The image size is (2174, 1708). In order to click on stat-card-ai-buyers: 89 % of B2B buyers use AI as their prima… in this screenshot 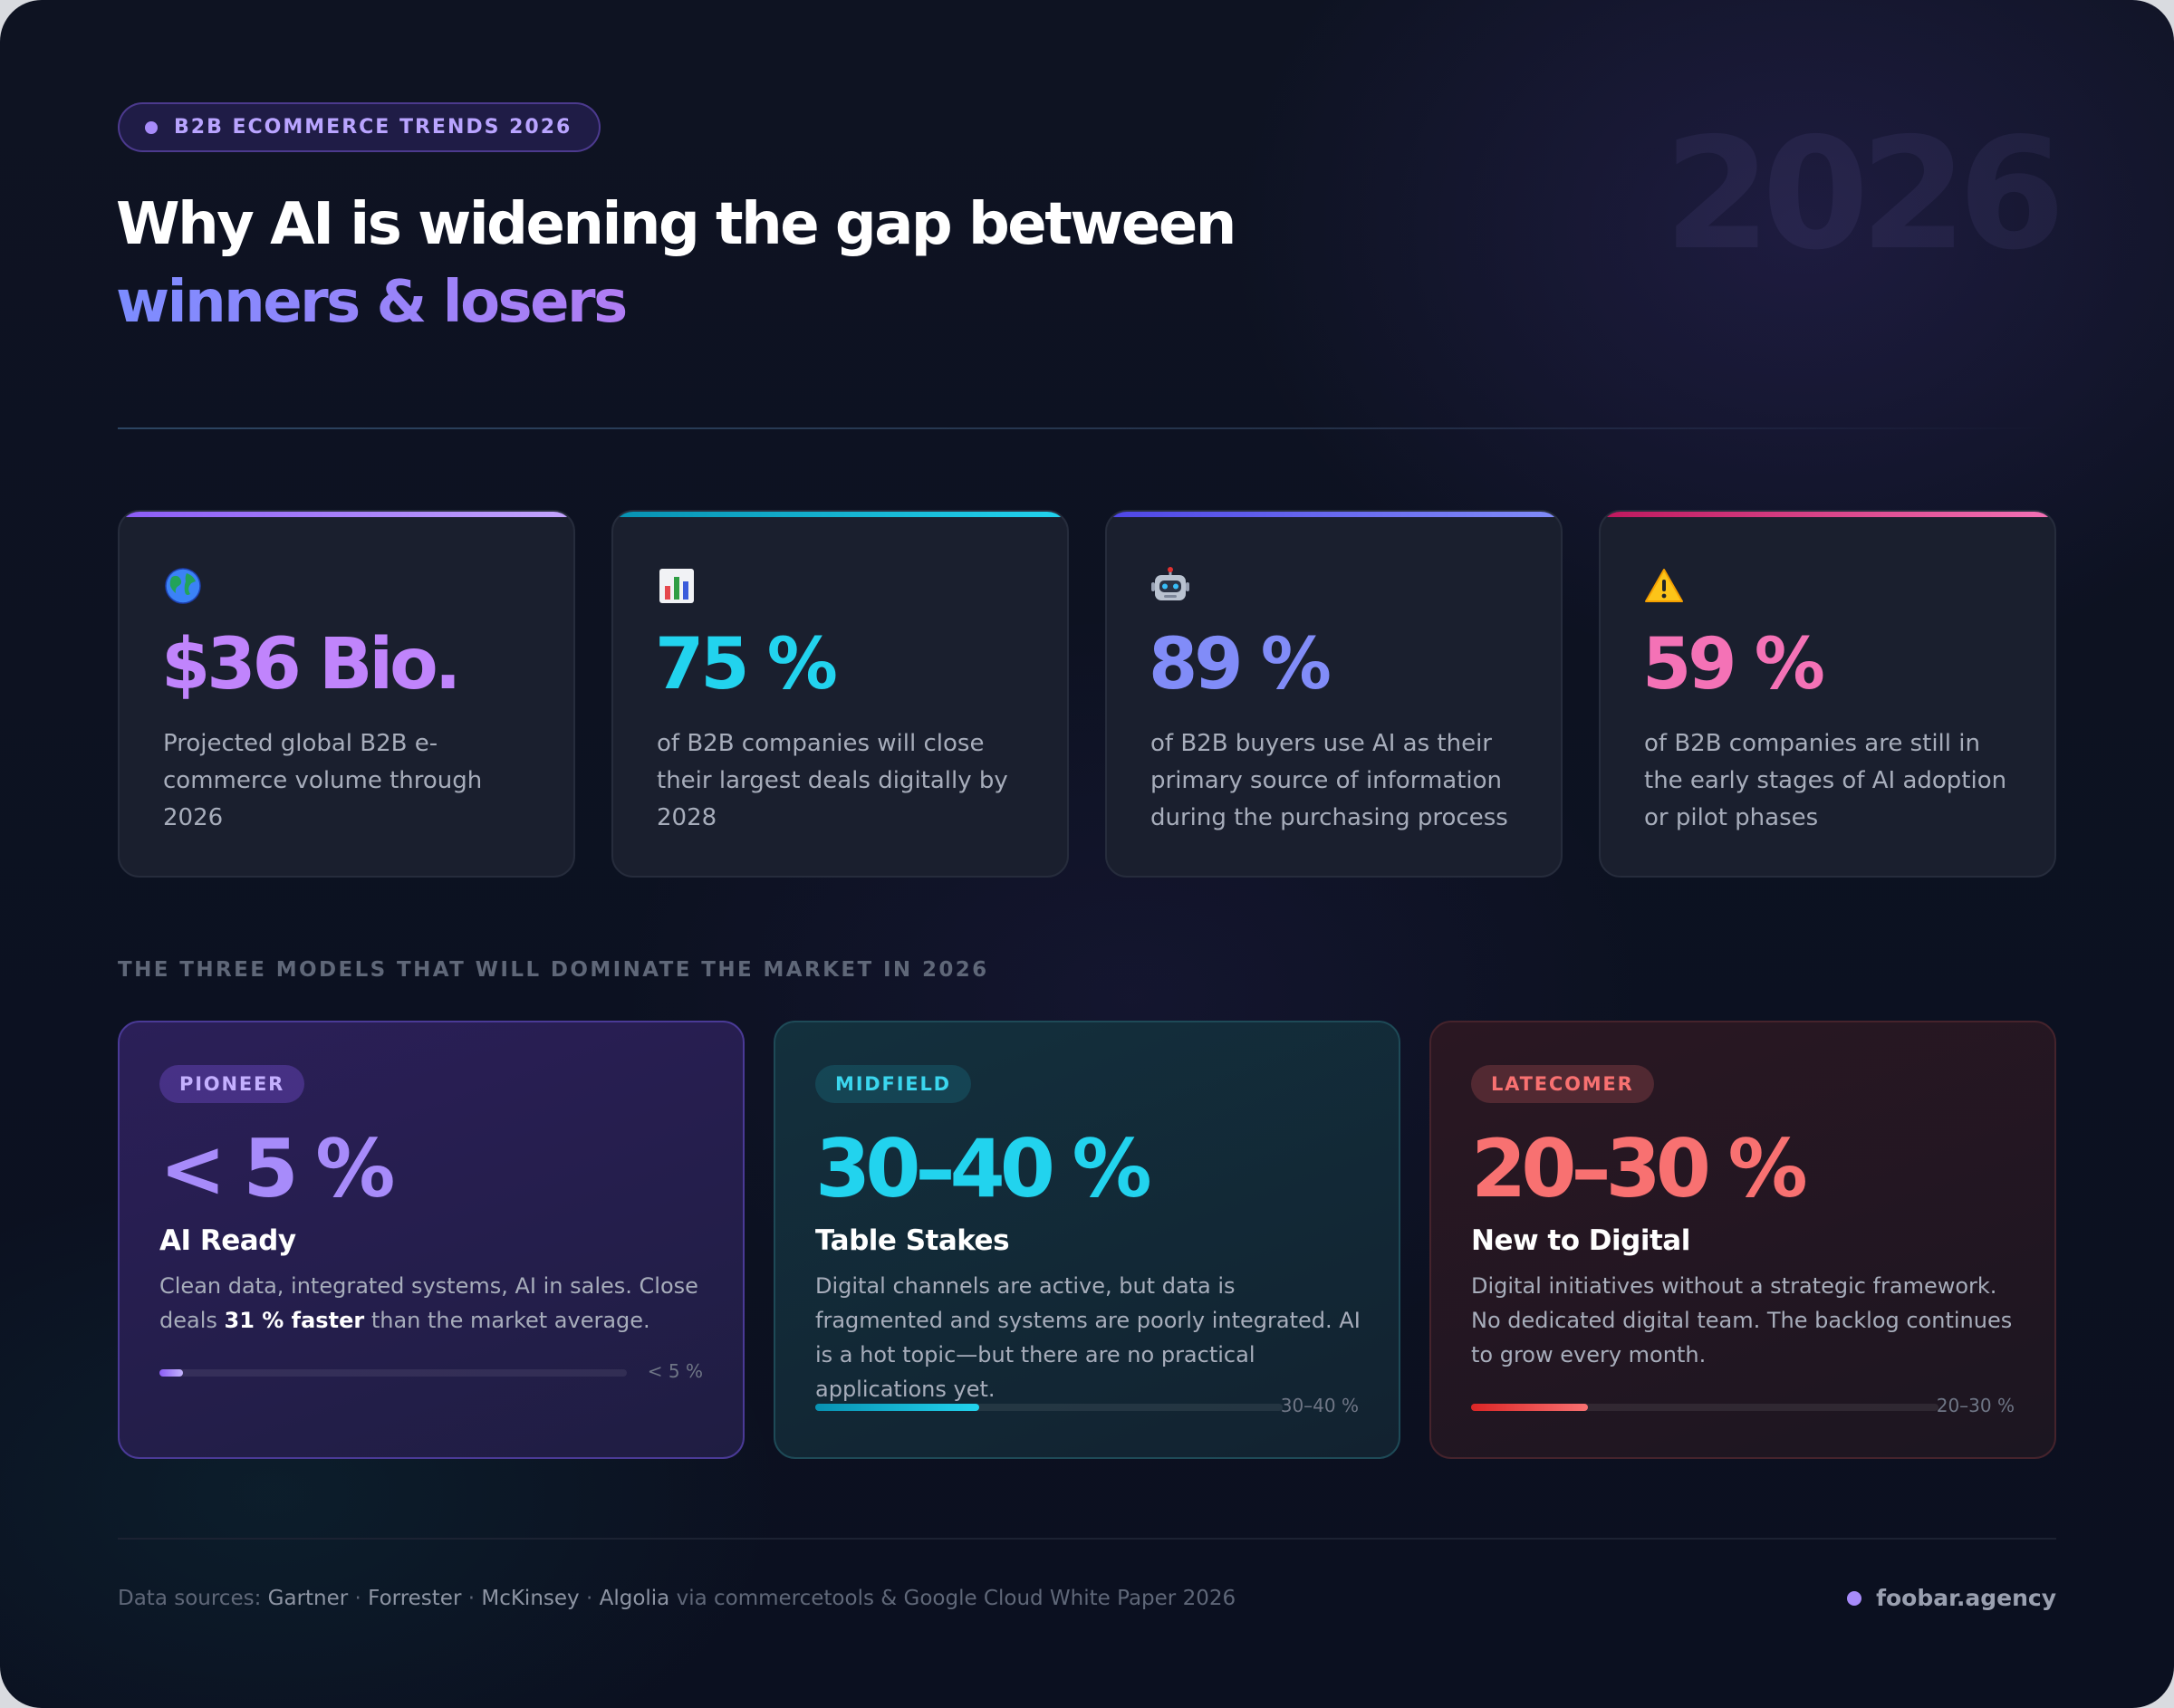, I will do `click(1334, 694)`.